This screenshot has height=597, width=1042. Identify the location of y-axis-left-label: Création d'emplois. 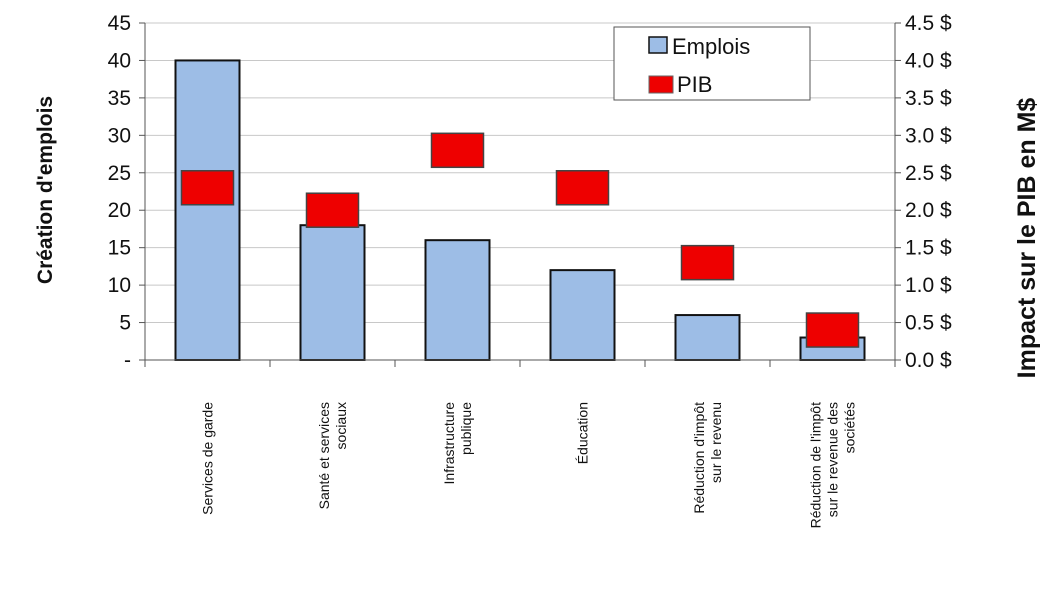
(45, 190).